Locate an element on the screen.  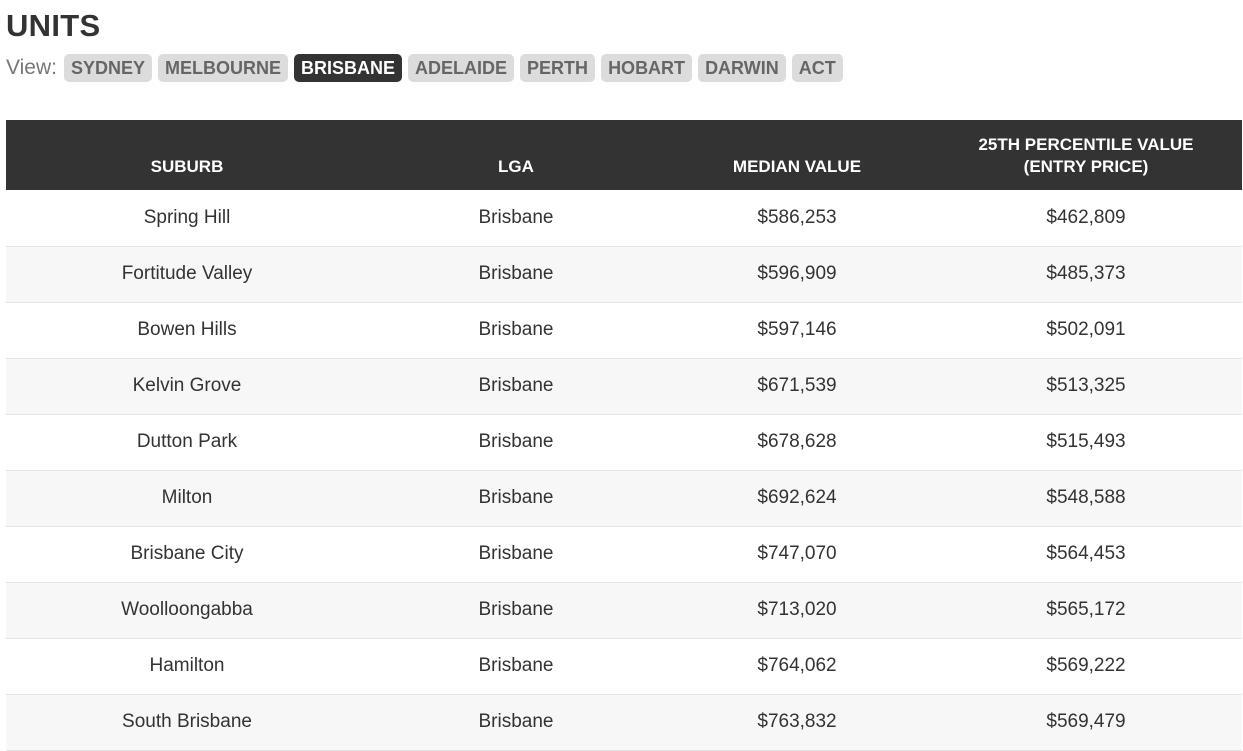
page-title: UNITS is located at coordinates (53, 25).